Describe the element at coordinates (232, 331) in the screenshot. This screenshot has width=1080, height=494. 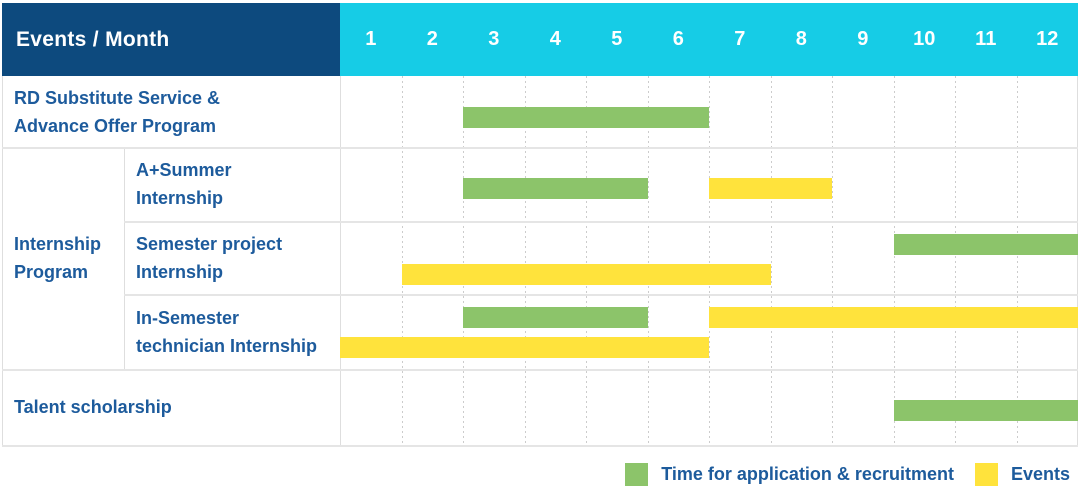
I see `row-label-3: In-Semester technician Internship` at that location.